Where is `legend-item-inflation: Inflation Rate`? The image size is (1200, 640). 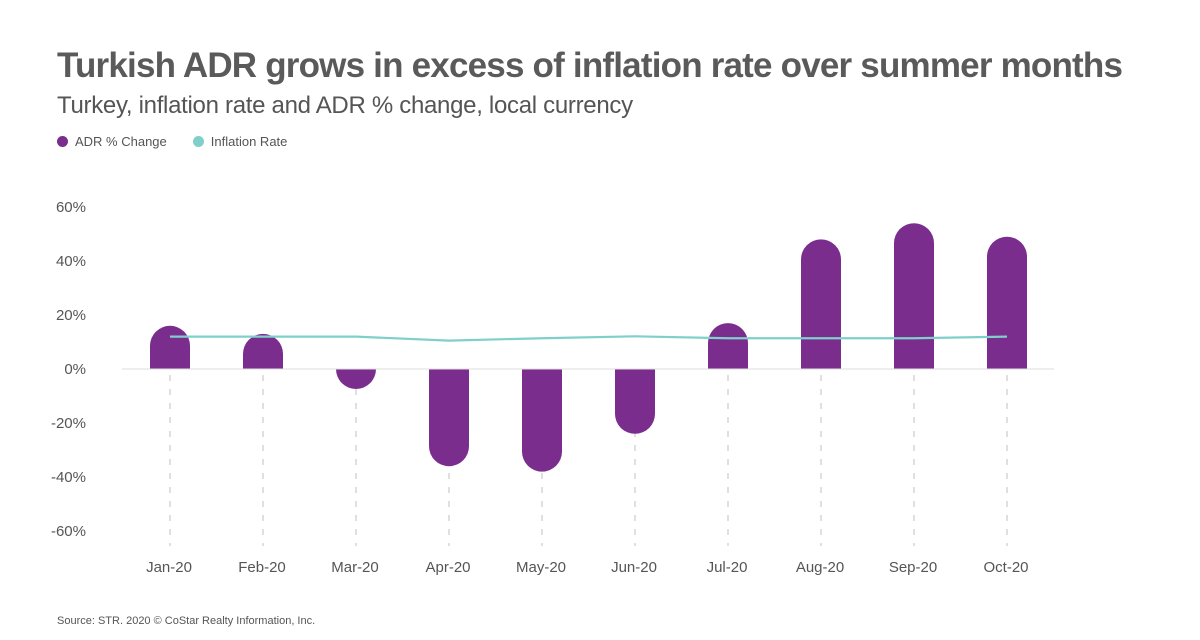
legend-item-inflation: Inflation Rate is located at coordinates (240, 141).